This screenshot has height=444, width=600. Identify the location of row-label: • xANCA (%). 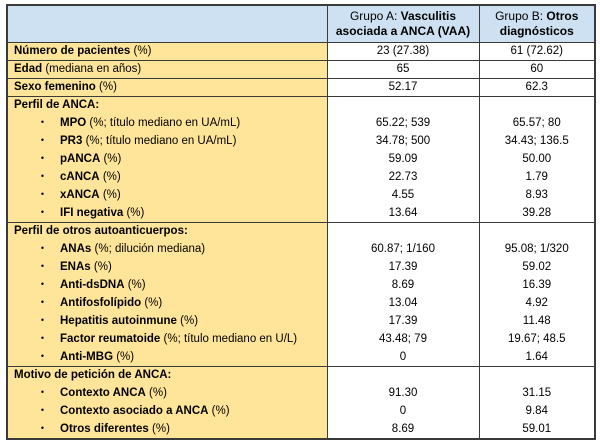
(167, 195).